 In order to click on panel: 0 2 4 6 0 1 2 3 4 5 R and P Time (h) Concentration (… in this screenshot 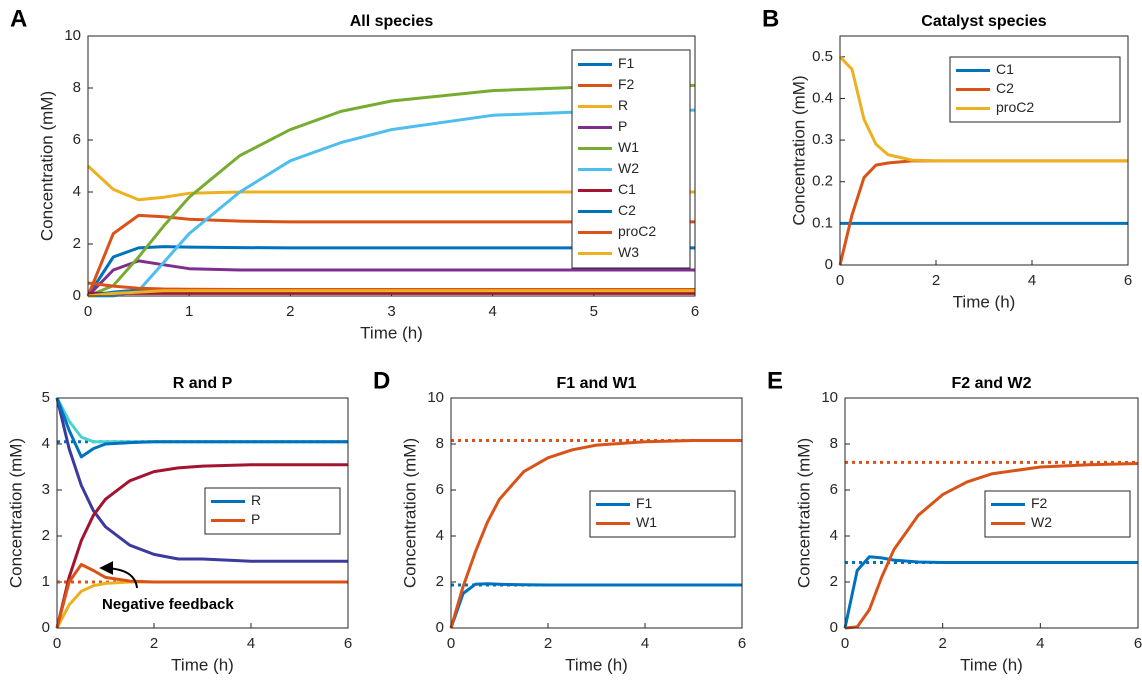, I will do `click(179, 524)`.